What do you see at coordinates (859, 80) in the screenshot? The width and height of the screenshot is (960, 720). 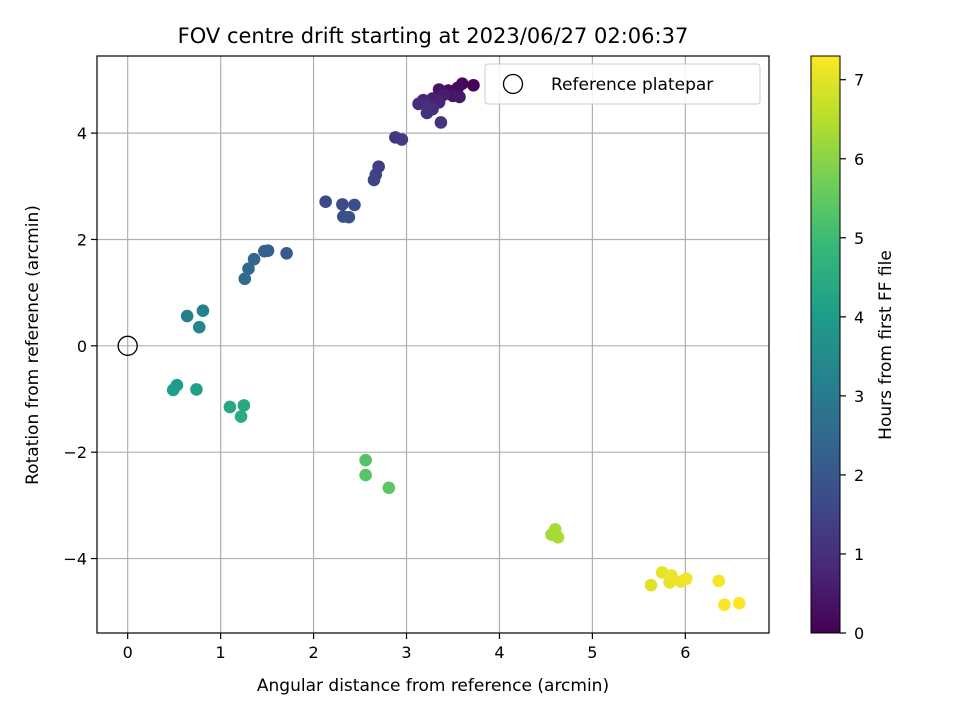 I see `colorbar-tick-label: 7` at bounding box center [859, 80].